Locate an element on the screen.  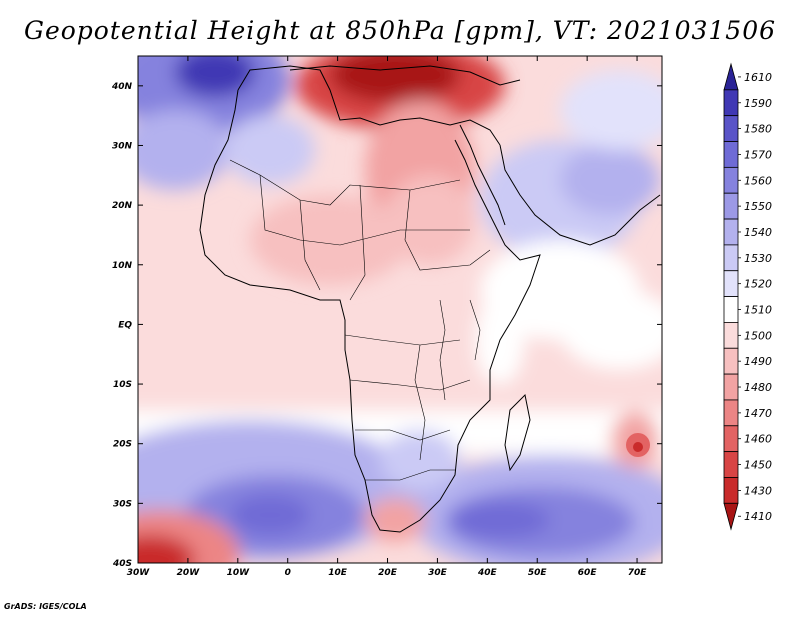
lon-tick-label: 70E is located at coordinates (638, 573).